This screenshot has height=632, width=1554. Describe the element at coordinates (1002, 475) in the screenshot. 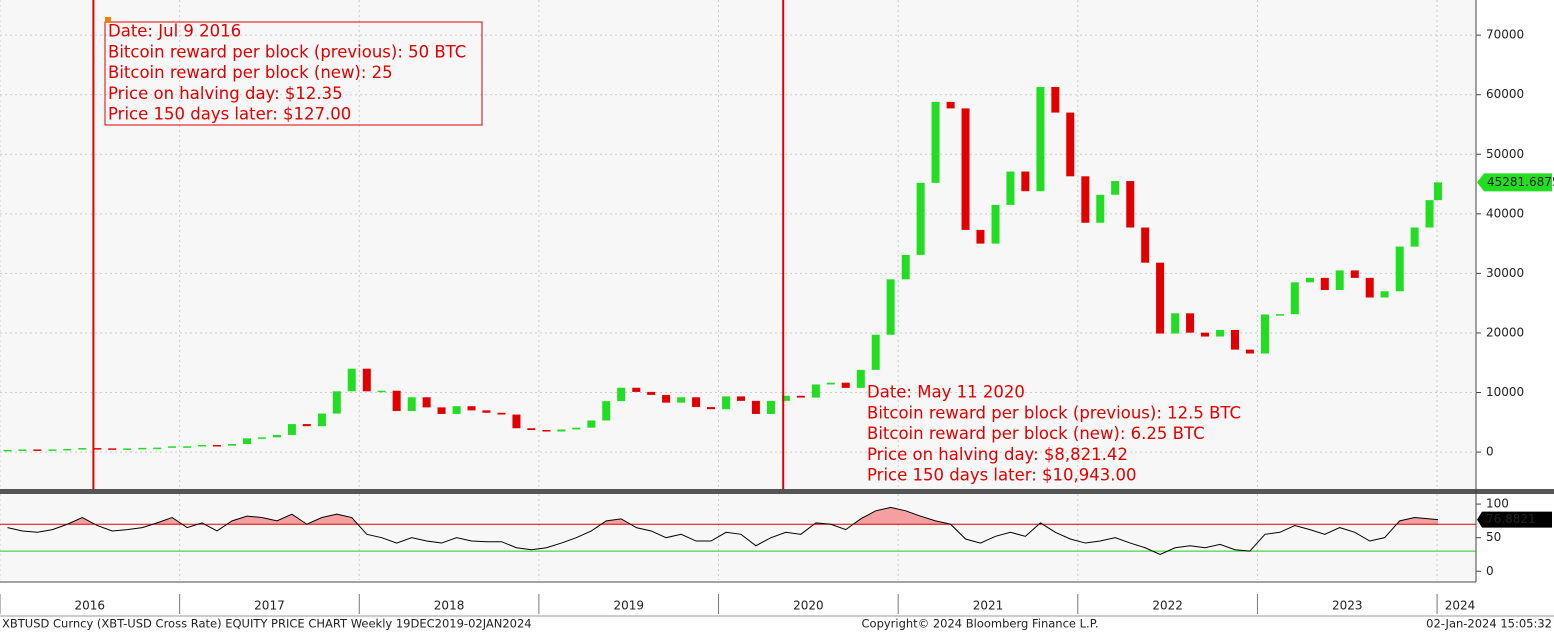

I see `annotation-text: Price 150 days later: $10,943.00` at that location.